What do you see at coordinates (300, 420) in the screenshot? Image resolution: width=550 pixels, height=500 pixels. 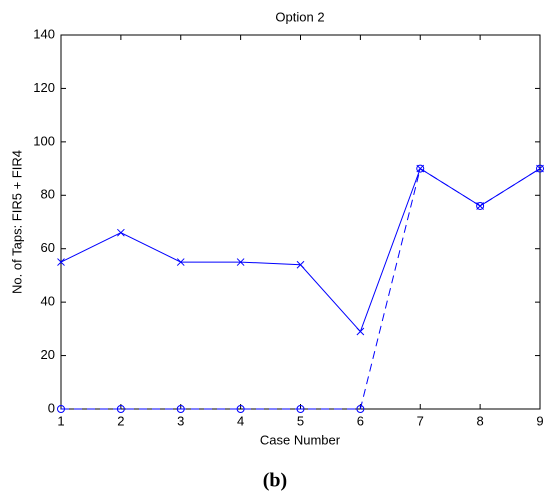 I see `x-tick-label: 5` at bounding box center [300, 420].